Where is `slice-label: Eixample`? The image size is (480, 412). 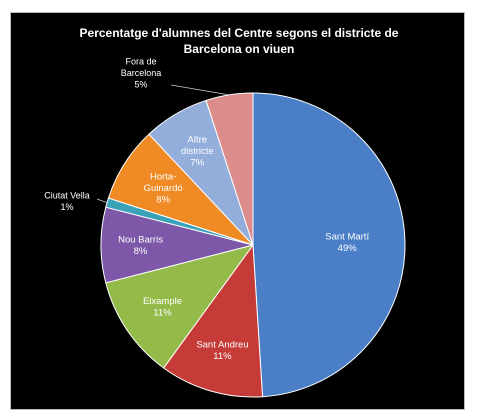 slice-label: Eixample is located at coordinates (162, 301).